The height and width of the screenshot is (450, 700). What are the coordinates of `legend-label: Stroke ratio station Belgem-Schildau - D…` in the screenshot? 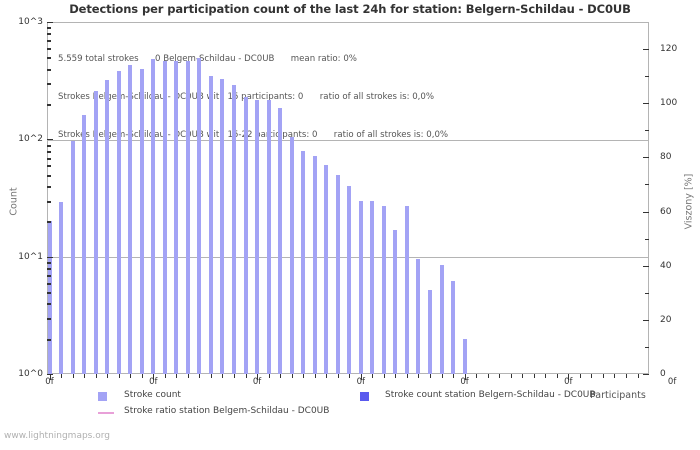 It's located at (227, 411).